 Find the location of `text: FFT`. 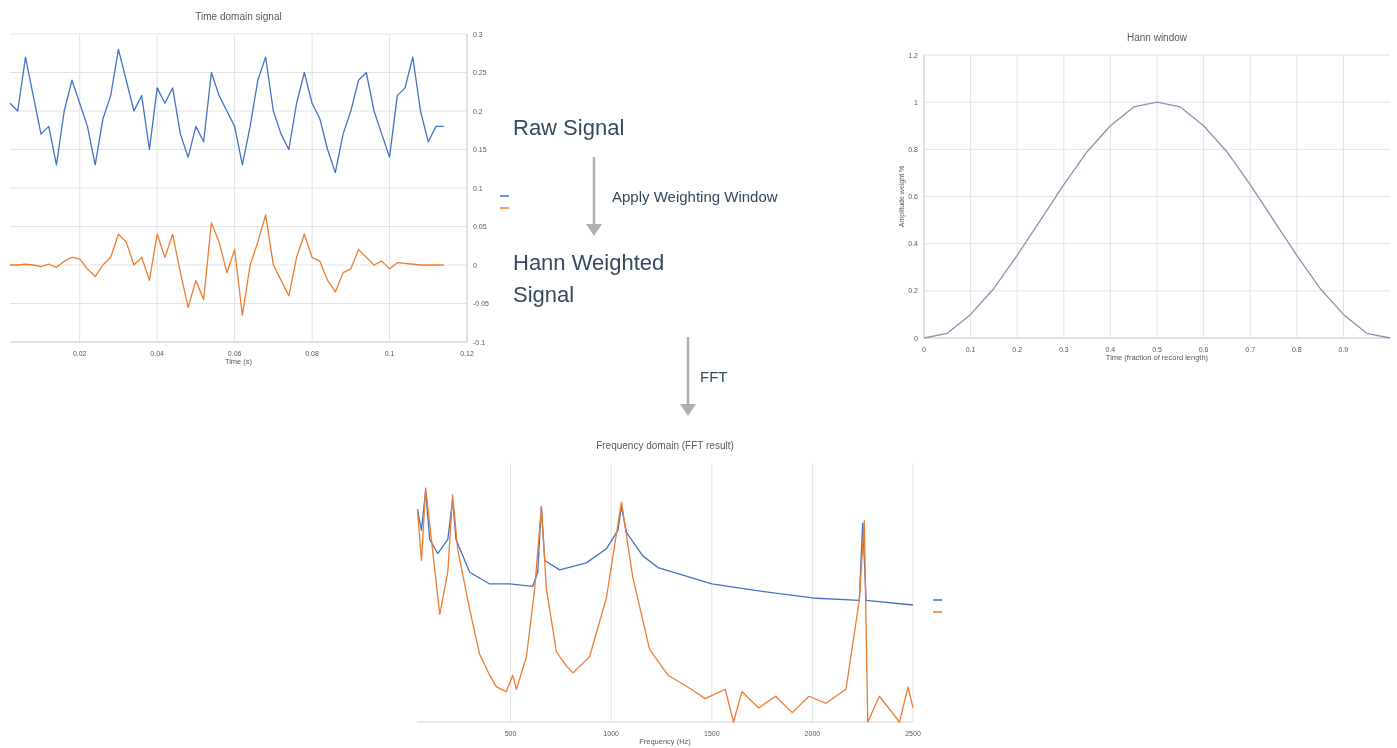

text: FFT is located at coordinates (714, 376).